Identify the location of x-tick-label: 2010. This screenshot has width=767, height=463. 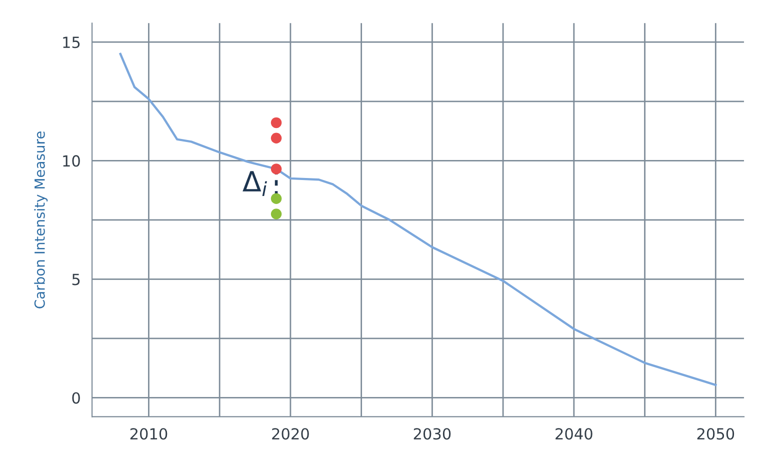
(149, 434).